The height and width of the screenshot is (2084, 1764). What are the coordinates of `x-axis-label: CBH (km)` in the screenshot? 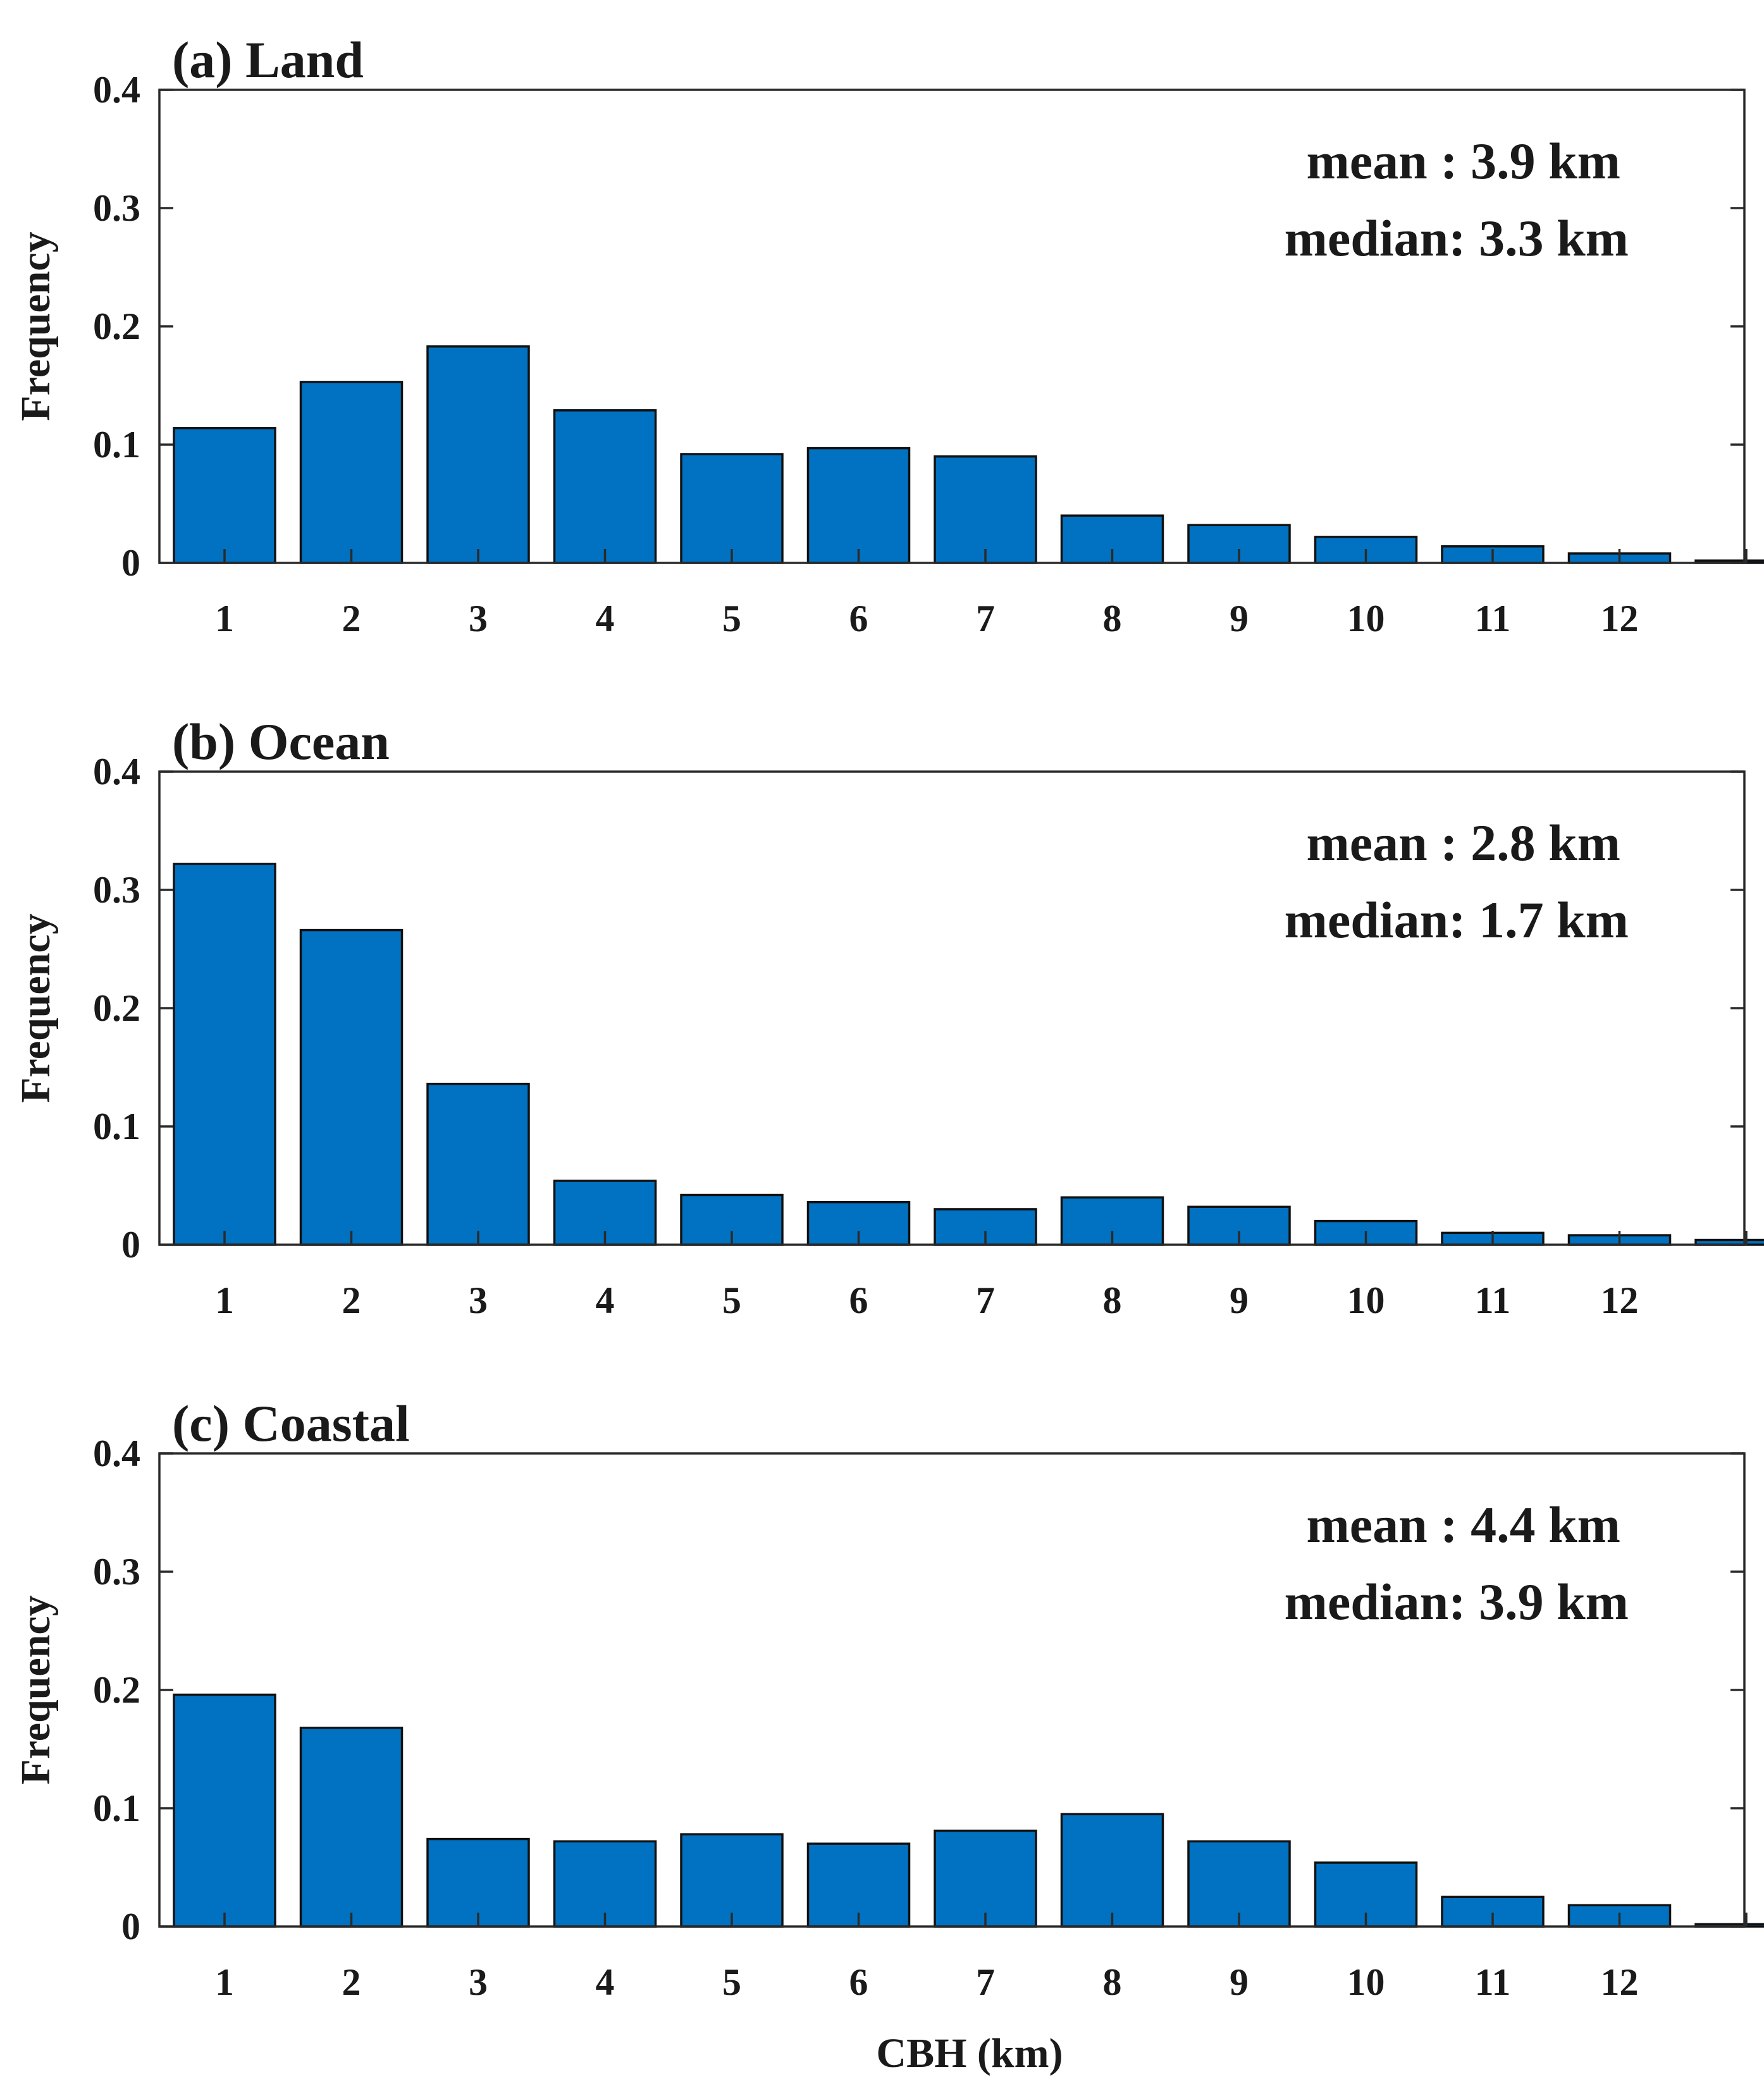 It's located at (970, 2053).